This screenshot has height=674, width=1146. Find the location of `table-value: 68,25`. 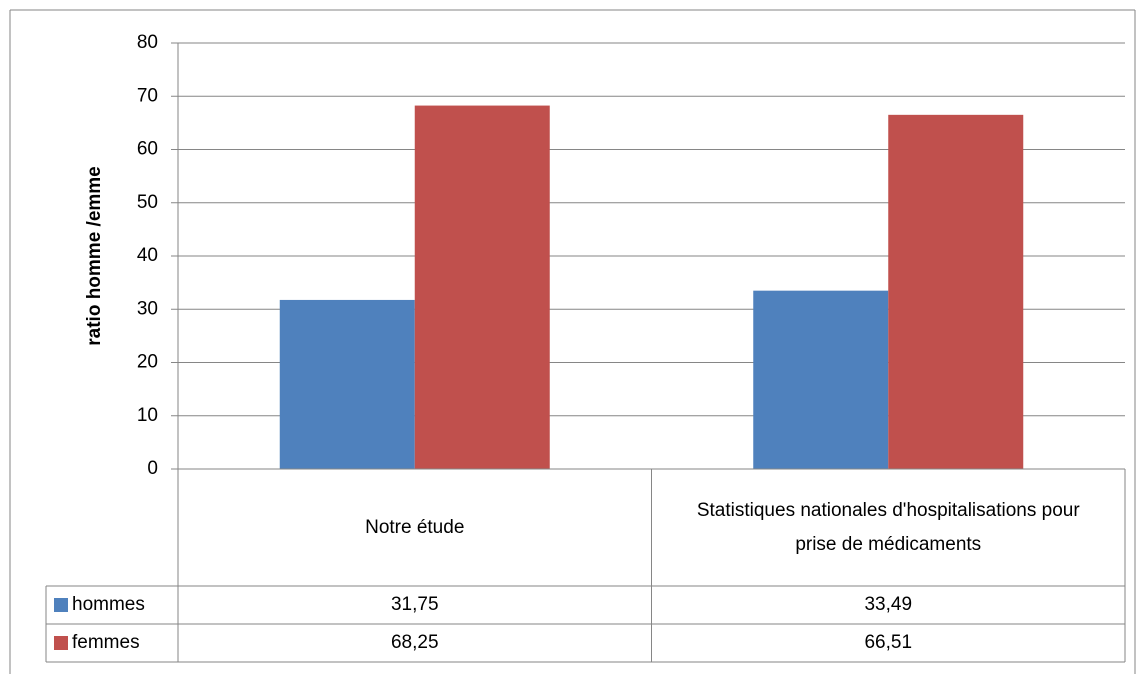

table-value: 68,25 is located at coordinates (415, 642).